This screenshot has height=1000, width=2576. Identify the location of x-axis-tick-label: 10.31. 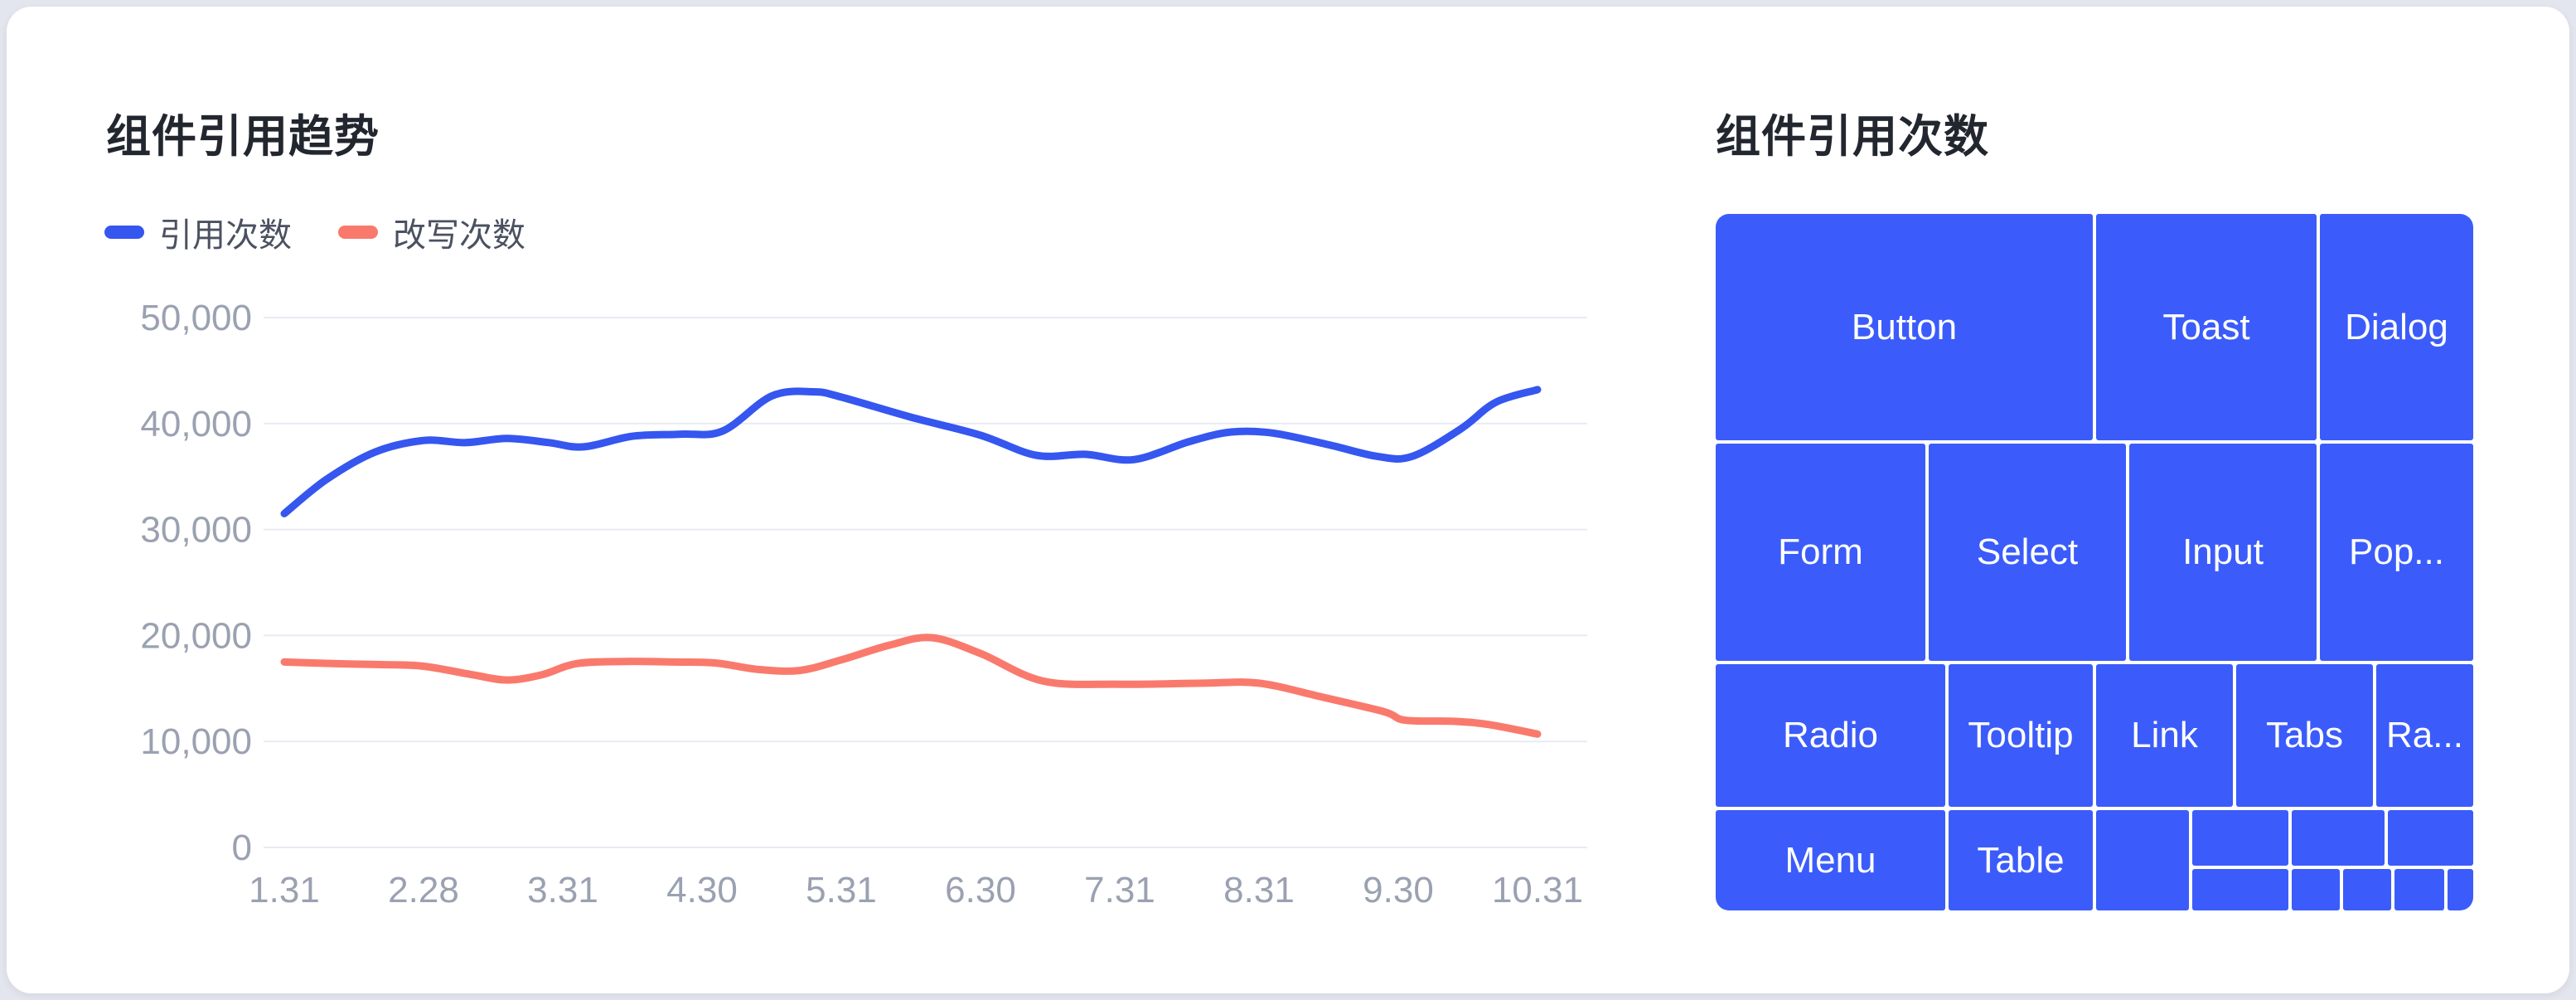
(1537, 890).